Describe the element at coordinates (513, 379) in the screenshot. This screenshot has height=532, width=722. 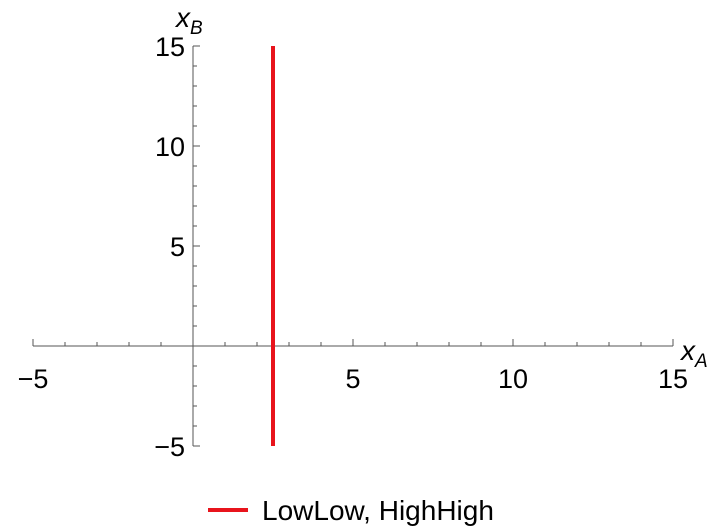
I see `x-tick-label: 10` at that location.